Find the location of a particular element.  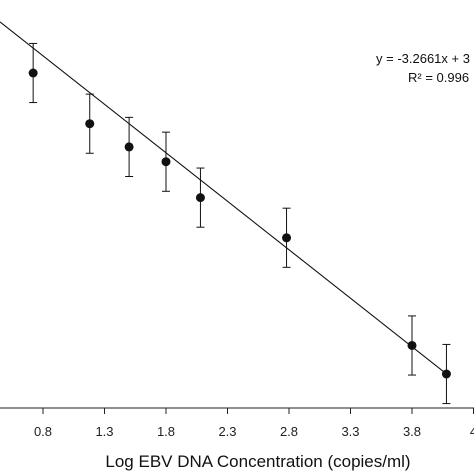

x-tick-label: 3.3 is located at coordinates (350, 431).